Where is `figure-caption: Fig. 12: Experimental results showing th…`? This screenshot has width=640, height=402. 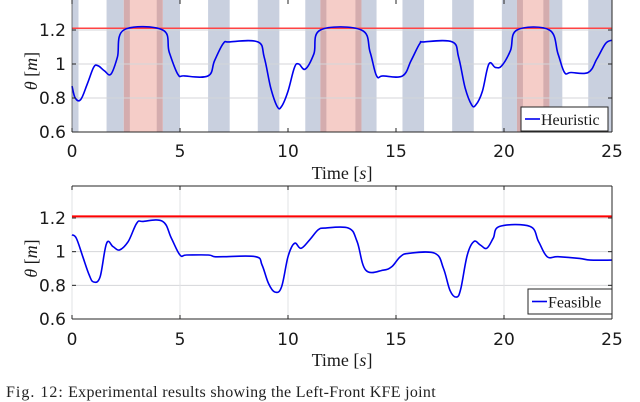
figure-caption: Fig. 12: Experimental results showing th… is located at coordinates (221, 393).